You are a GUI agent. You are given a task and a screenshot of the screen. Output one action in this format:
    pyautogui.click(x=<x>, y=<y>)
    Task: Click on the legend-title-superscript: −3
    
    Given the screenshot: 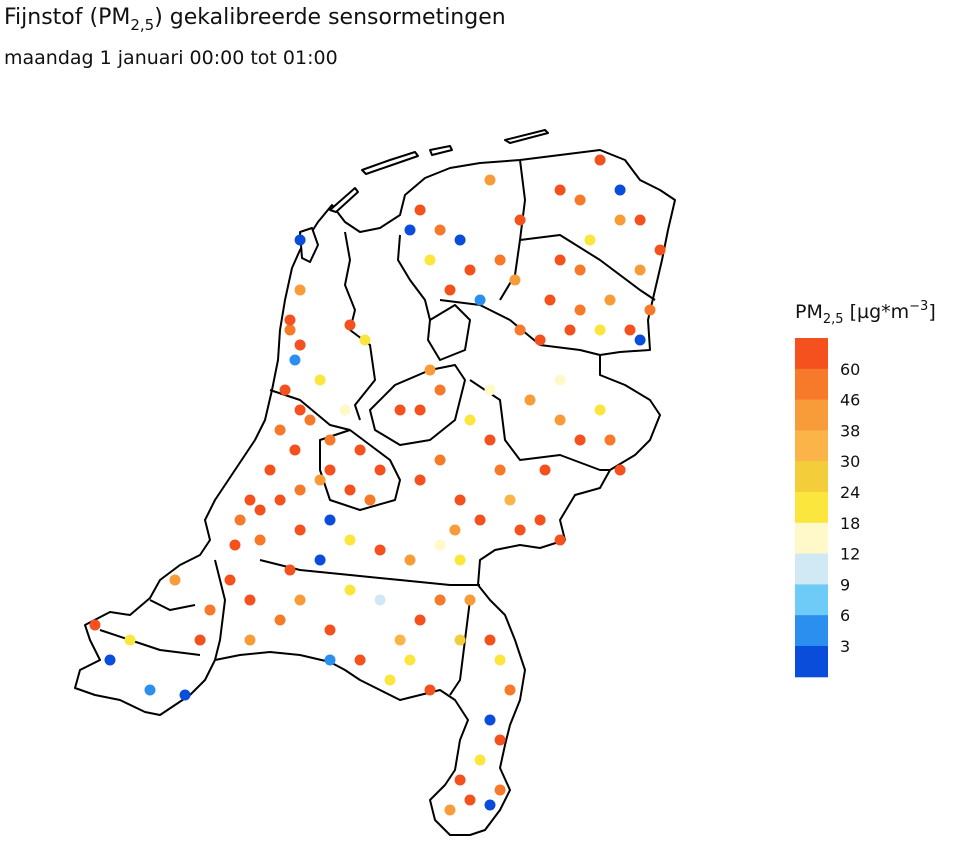 What is the action you would take?
    pyautogui.click(x=918, y=306)
    